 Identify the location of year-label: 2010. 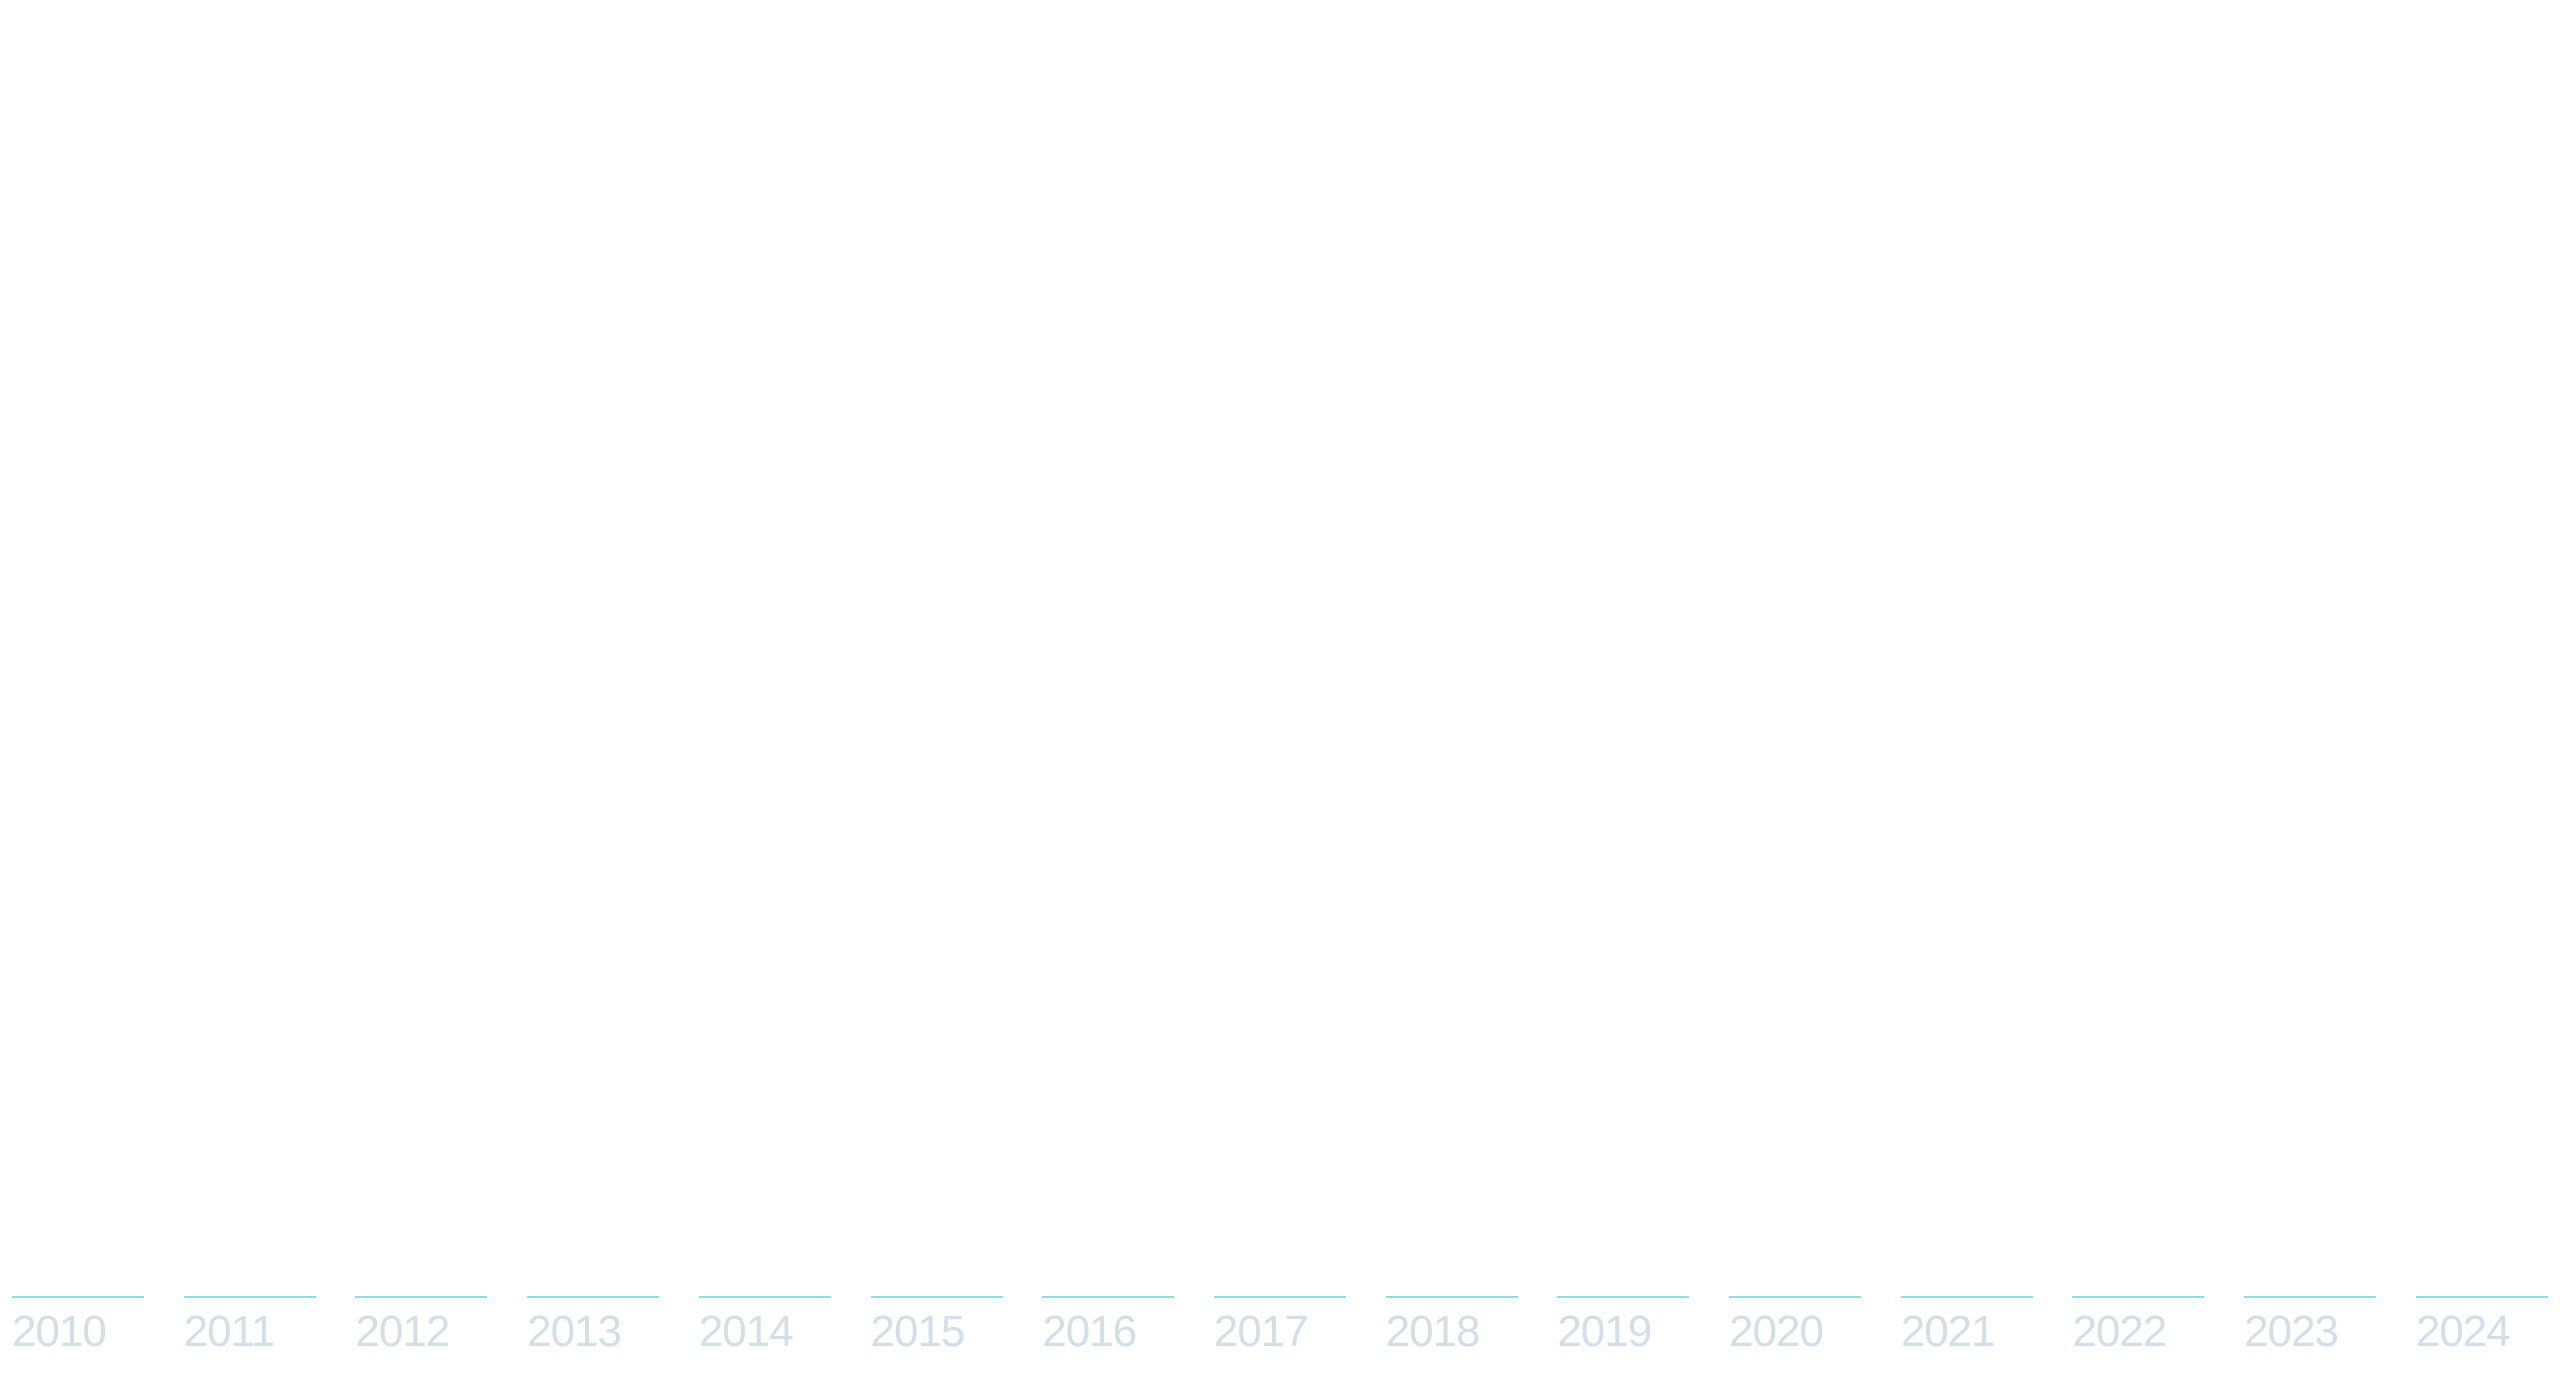
(59, 1331).